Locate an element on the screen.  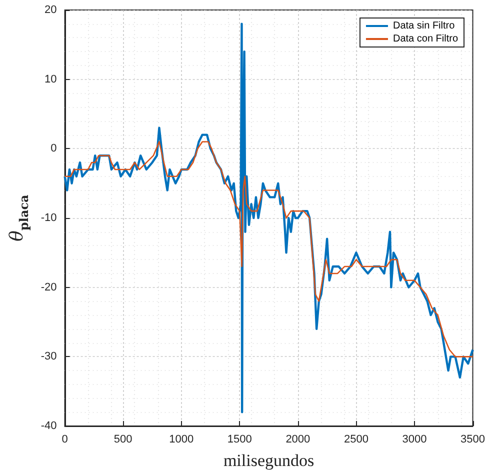
y-tick-label: 0 is located at coordinates (53, 148).